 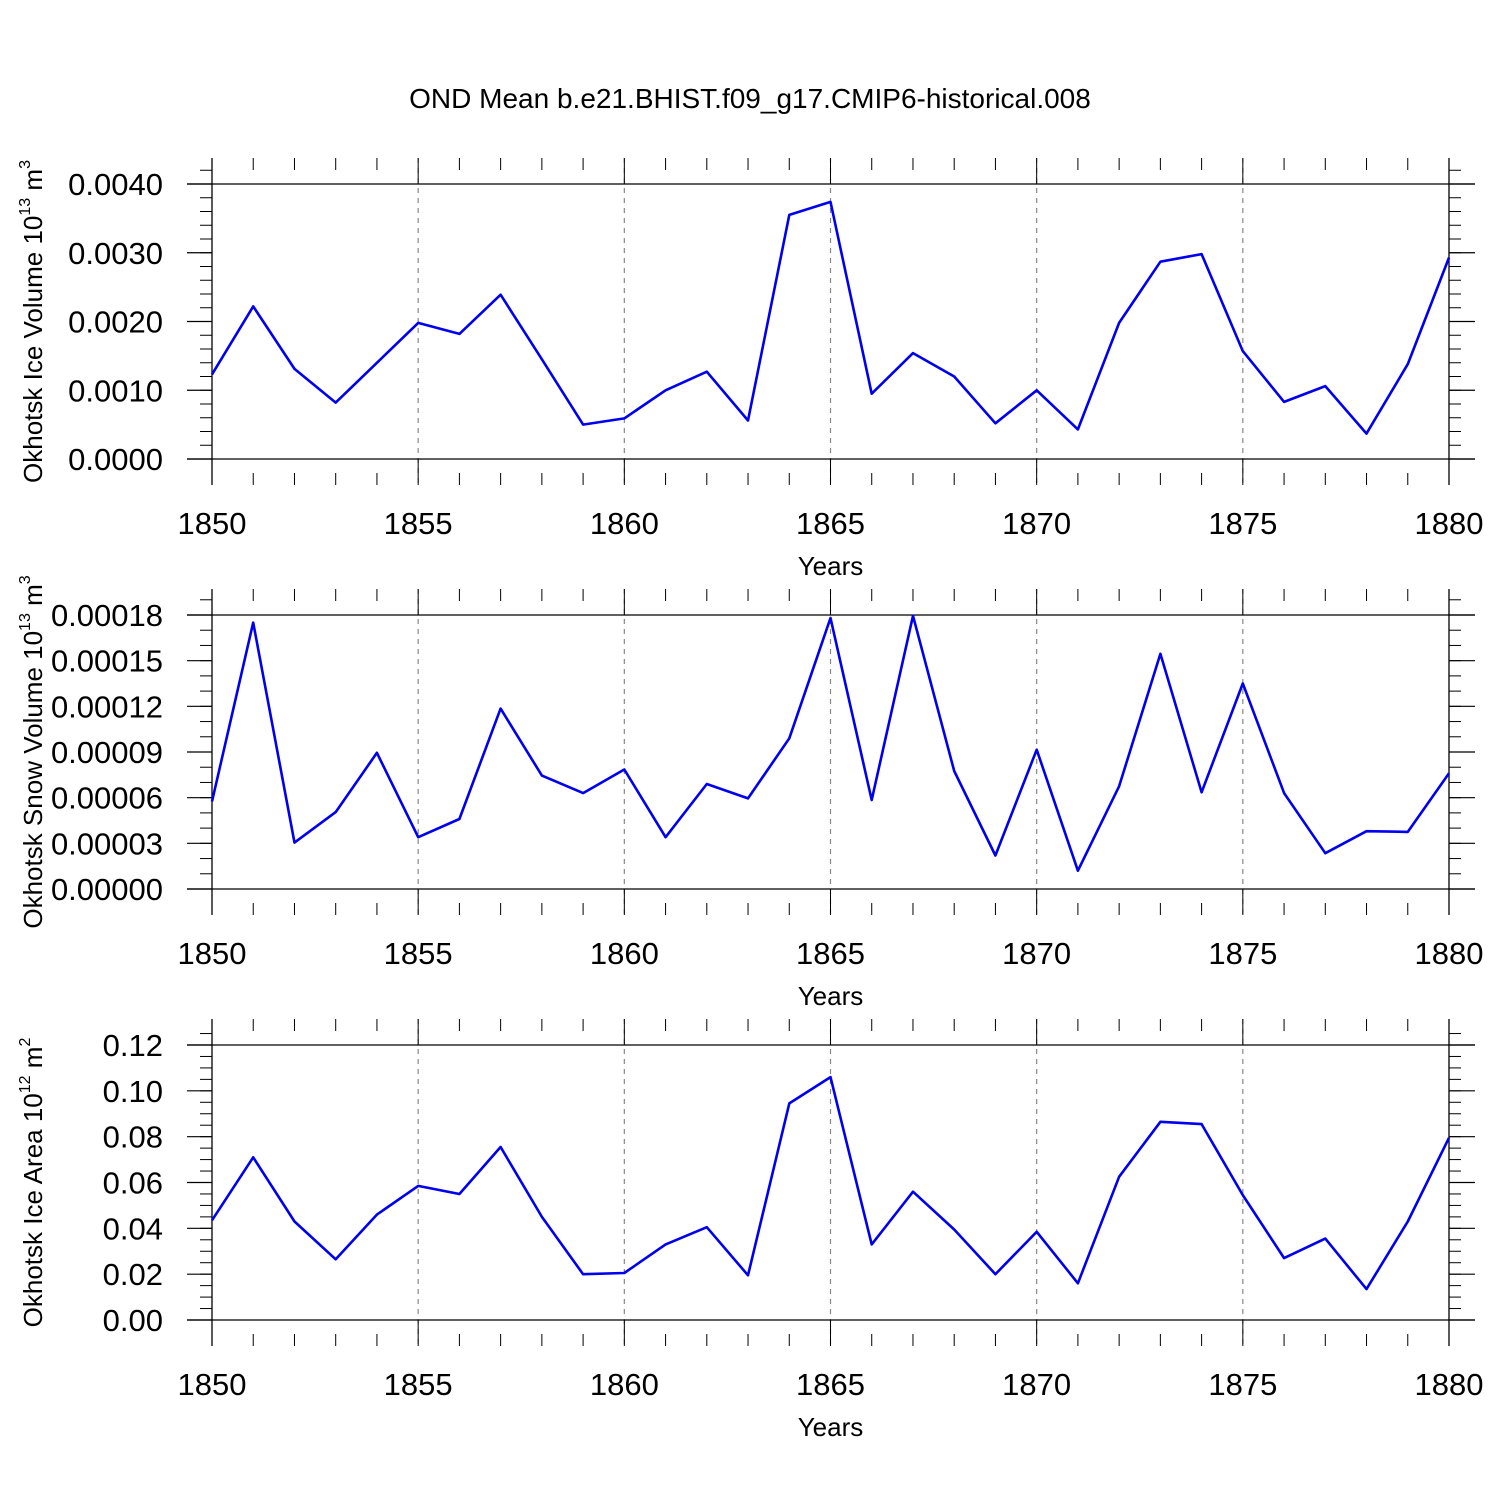 What do you see at coordinates (115, 322) in the screenshot?
I see `y-tick-label: 0.0020` at bounding box center [115, 322].